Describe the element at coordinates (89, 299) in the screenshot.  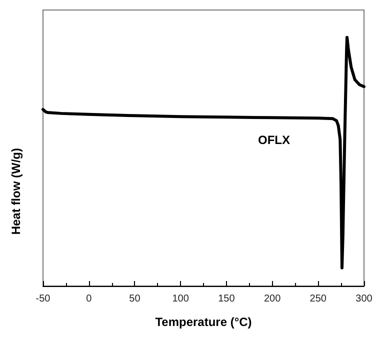
I see `x-tick-label: 0` at that location.